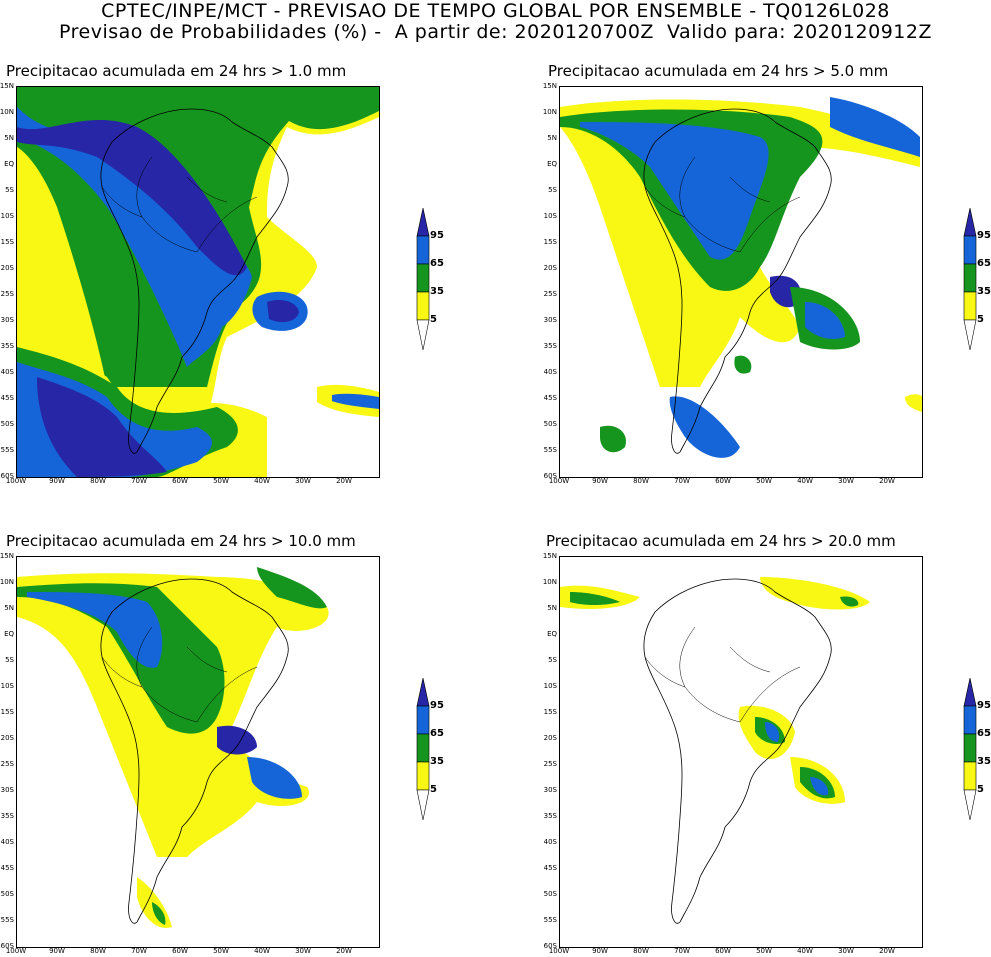 This screenshot has height=957, width=991. What do you see at coordinates (436, 280) in the screenshot?
I see `legend-1: 95 65 35 5` at bounding box center [436, 280].